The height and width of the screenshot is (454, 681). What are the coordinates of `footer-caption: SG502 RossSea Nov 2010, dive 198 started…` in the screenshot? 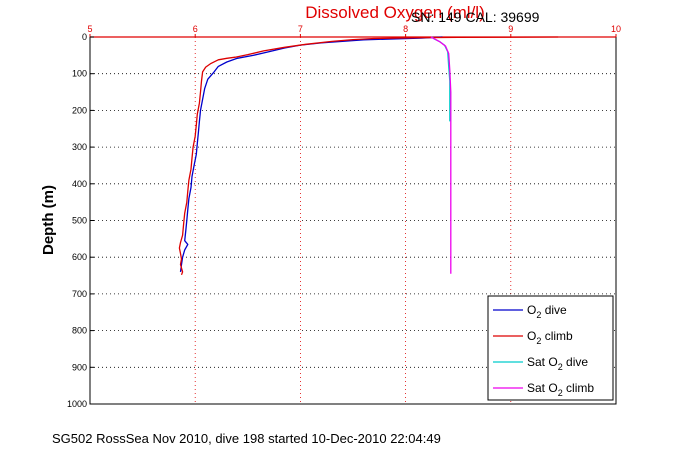 It's located at (246, 438).